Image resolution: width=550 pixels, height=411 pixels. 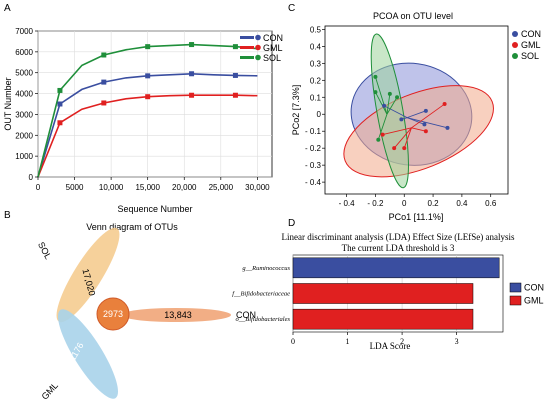 What do you see at coordinates (24, 135) in the screenshot?
I see `panel-a-y-tick-label: 2000` at bounding box center [24, 135].